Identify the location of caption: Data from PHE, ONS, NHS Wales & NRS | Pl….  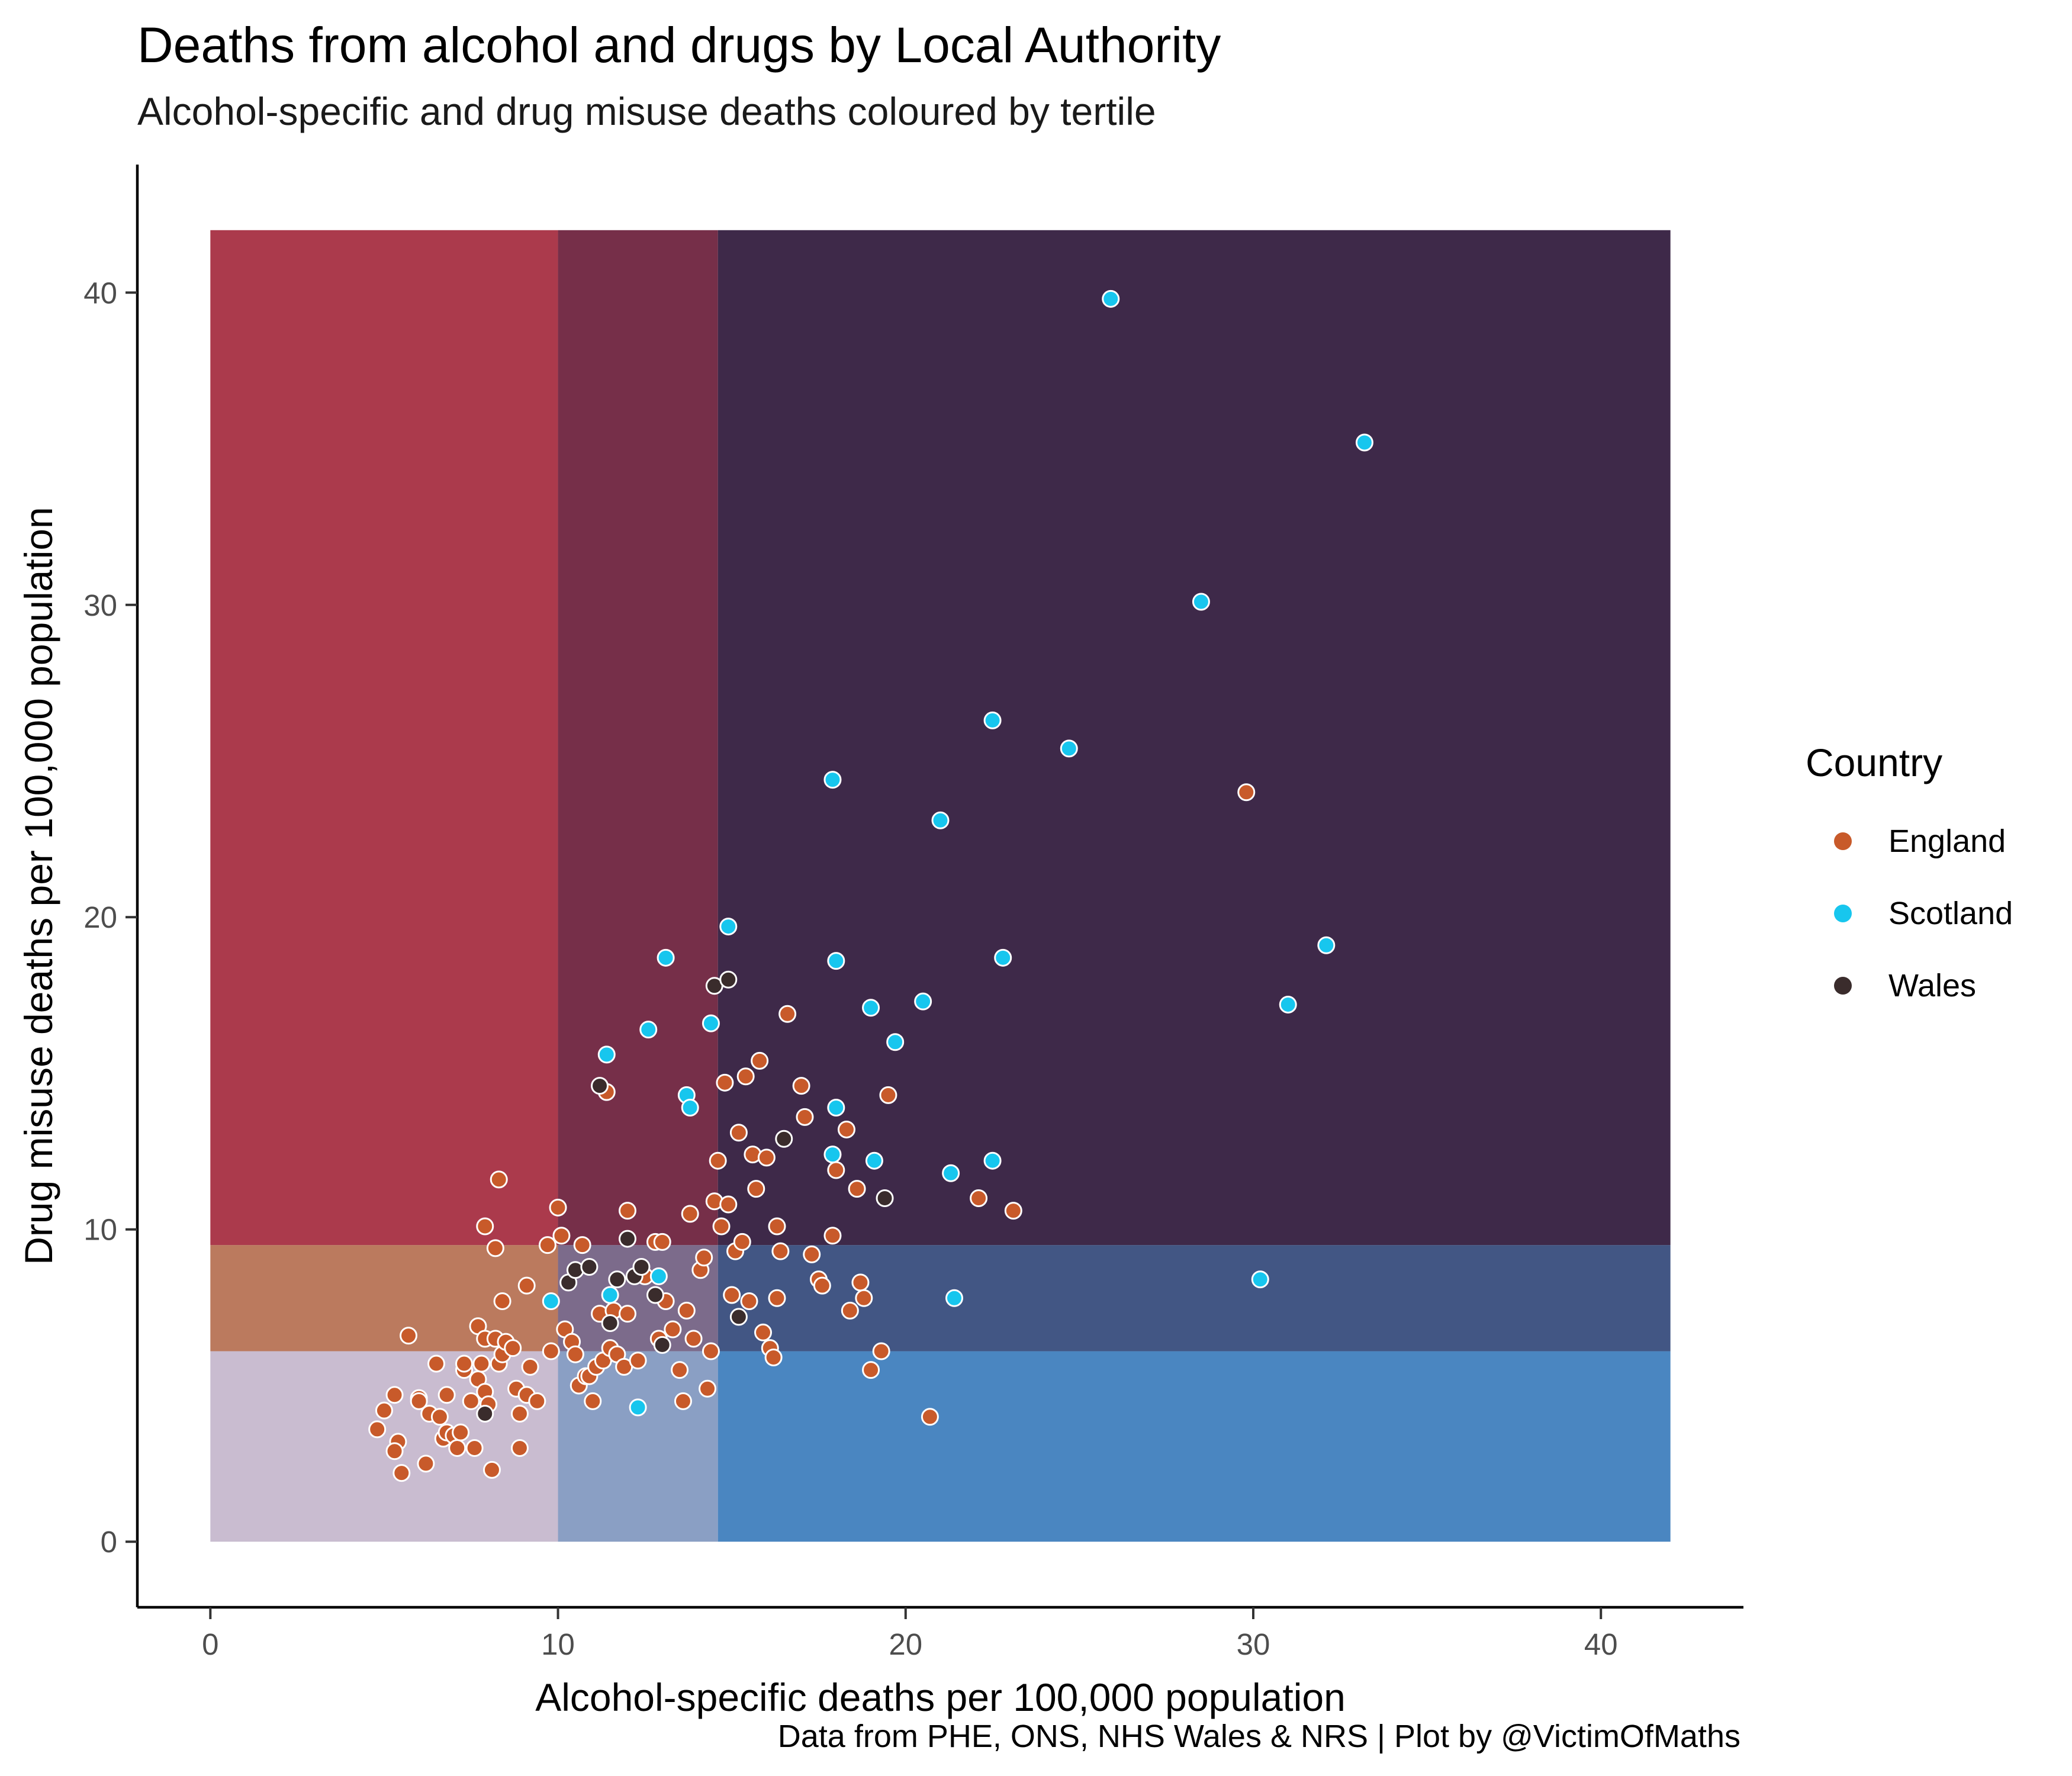
(1258, 1736).